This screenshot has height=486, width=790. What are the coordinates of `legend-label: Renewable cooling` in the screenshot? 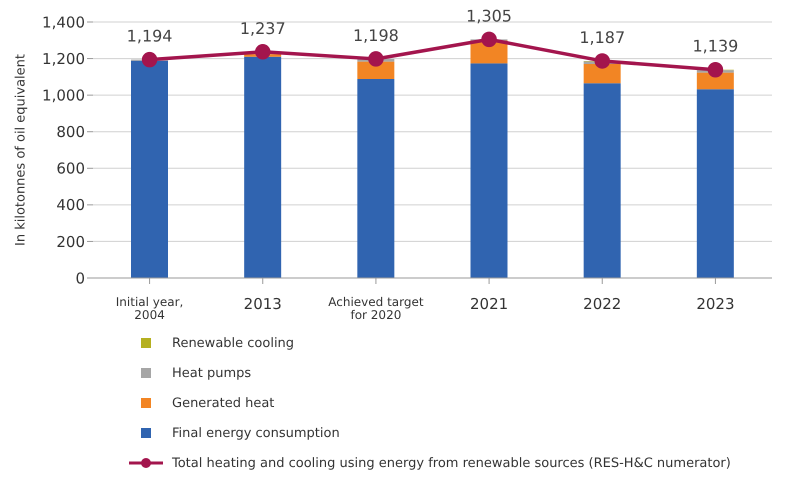 It's located at (233, 343).